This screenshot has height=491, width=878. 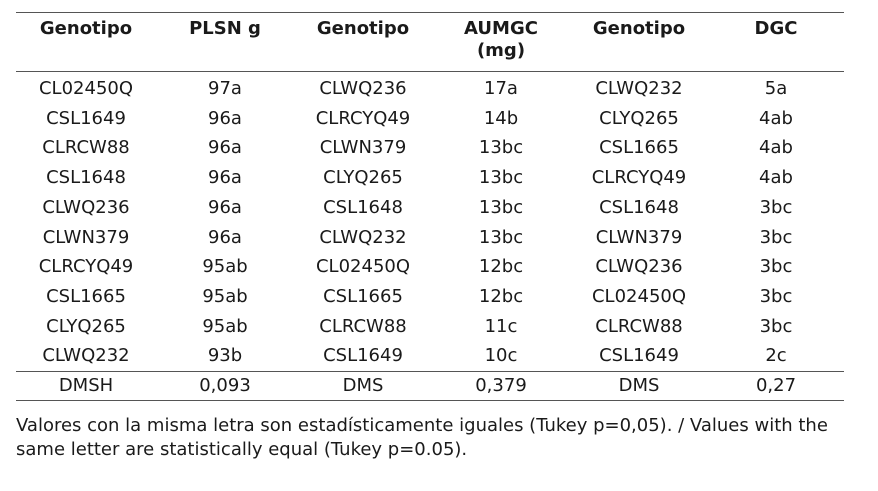 What do you see at coordinates (776, 28) in the screenshot?
I see `header-dgc: DGC` at bounding box center [776, 28].